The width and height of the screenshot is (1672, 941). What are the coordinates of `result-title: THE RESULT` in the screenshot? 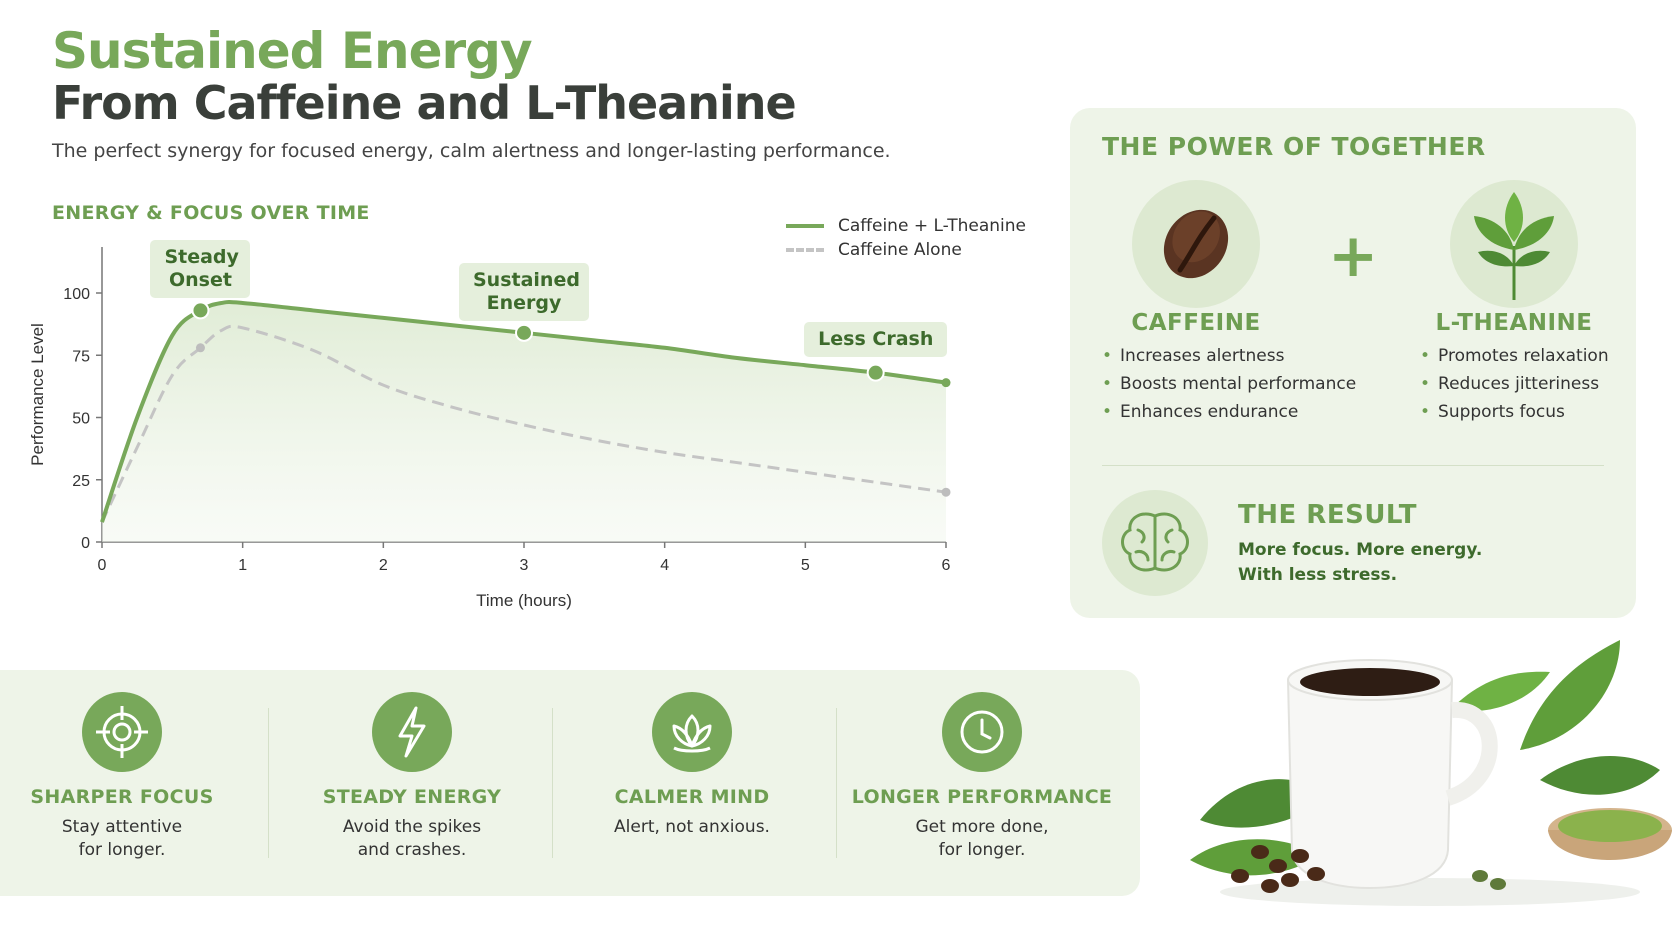 It's located at (1327, 515).